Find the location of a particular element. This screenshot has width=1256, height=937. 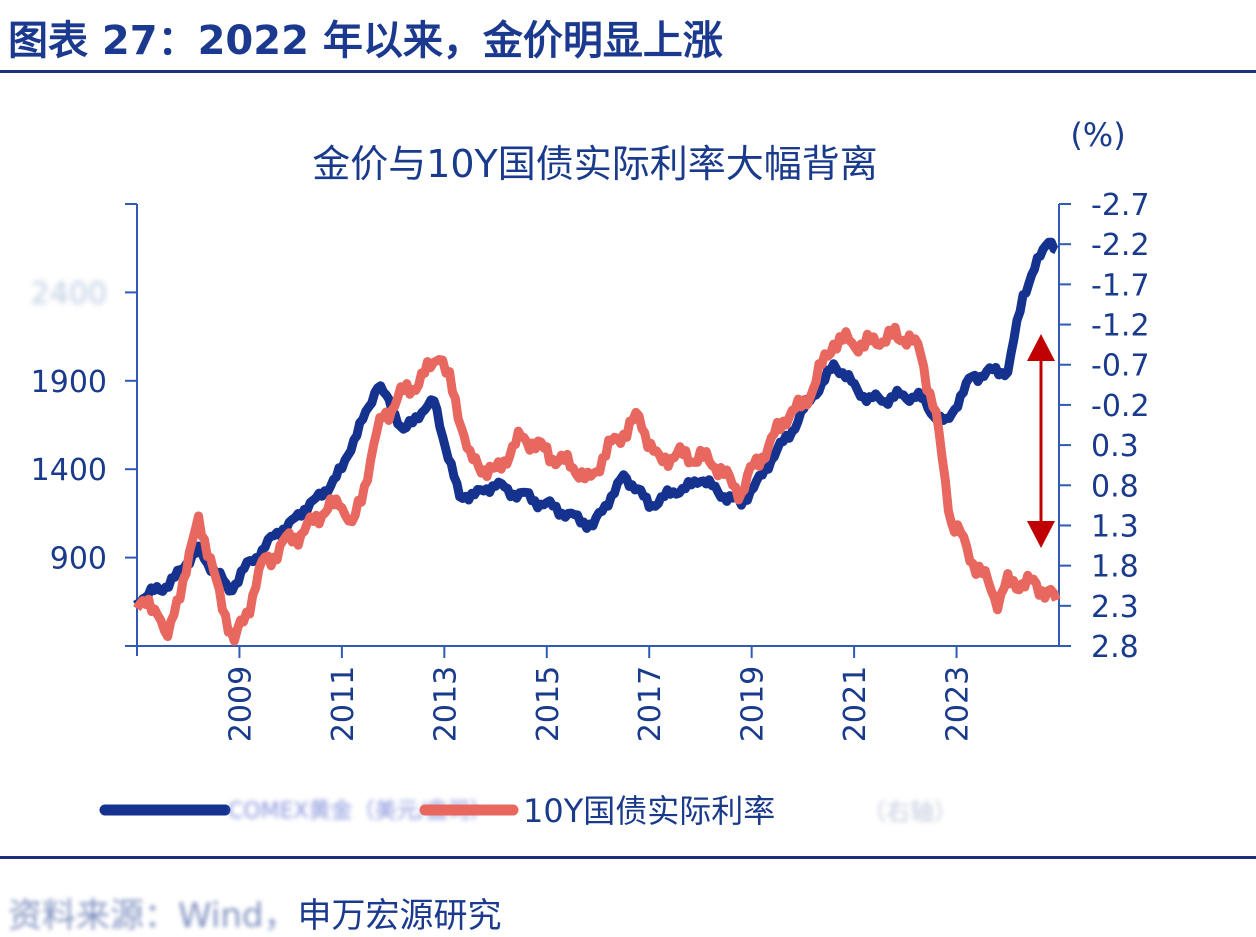

x-tick-label: 2009 is located at coordinates (240, 704).